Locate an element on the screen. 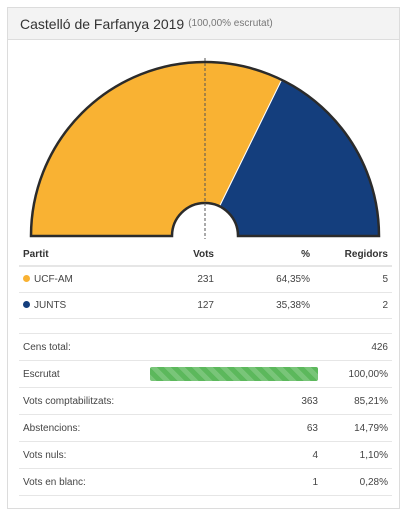 The image size is (412, 520). escrutat-label: Escrutat is located at coordinates (82, 374).